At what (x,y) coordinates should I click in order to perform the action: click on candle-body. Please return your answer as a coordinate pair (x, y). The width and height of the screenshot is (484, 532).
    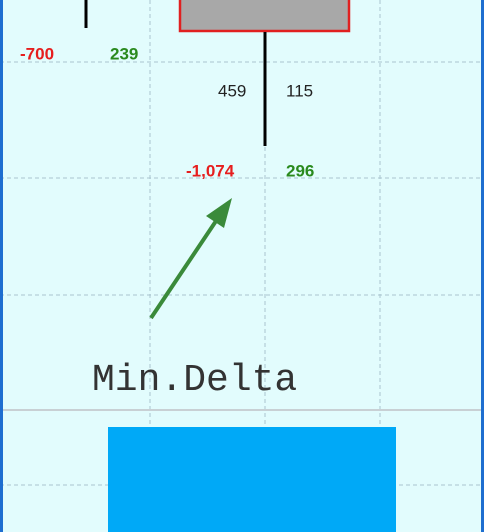
    Looking at the image, I should click on (264, 16).